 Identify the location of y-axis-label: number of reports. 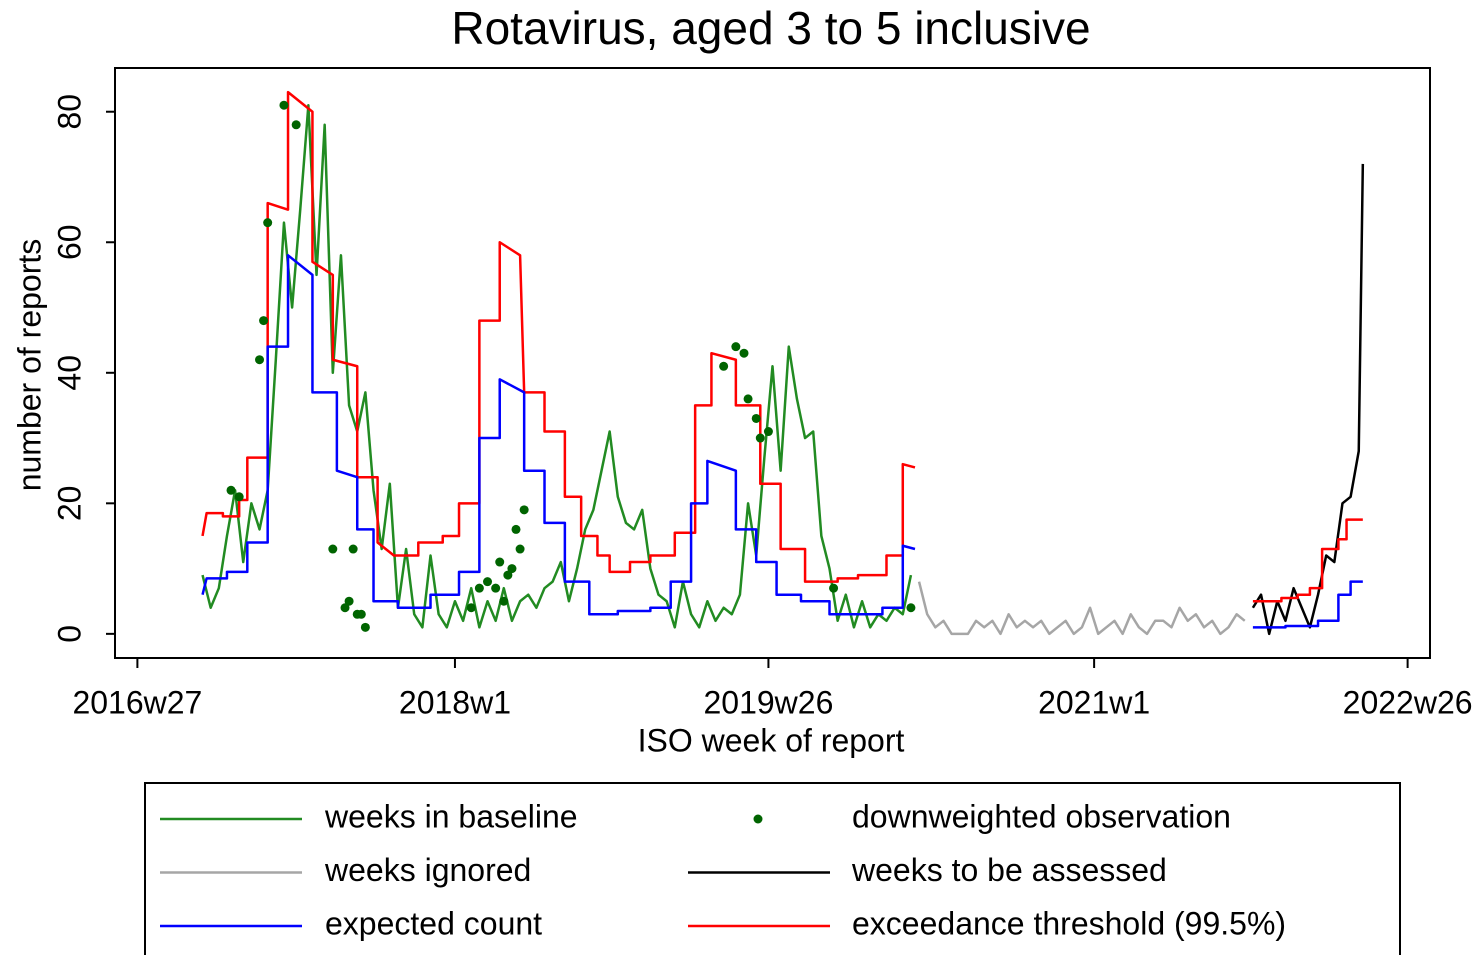
(29, 365).